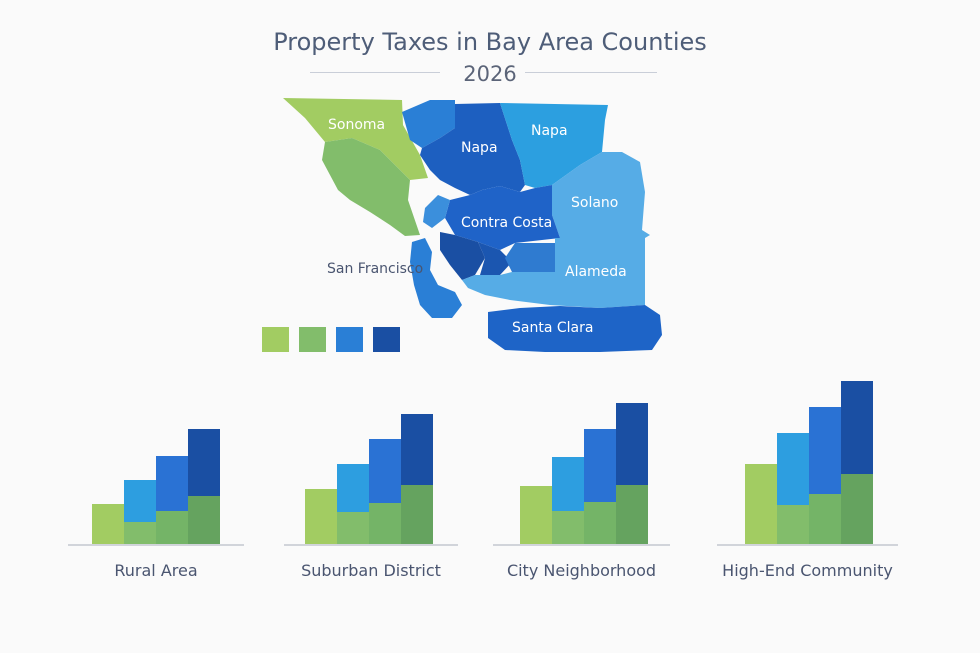  What do you see at coordinates (375, 269) in the screenshot?
I see `map-label-san-francisco: San Francisco` at bounding box center [375, 269].